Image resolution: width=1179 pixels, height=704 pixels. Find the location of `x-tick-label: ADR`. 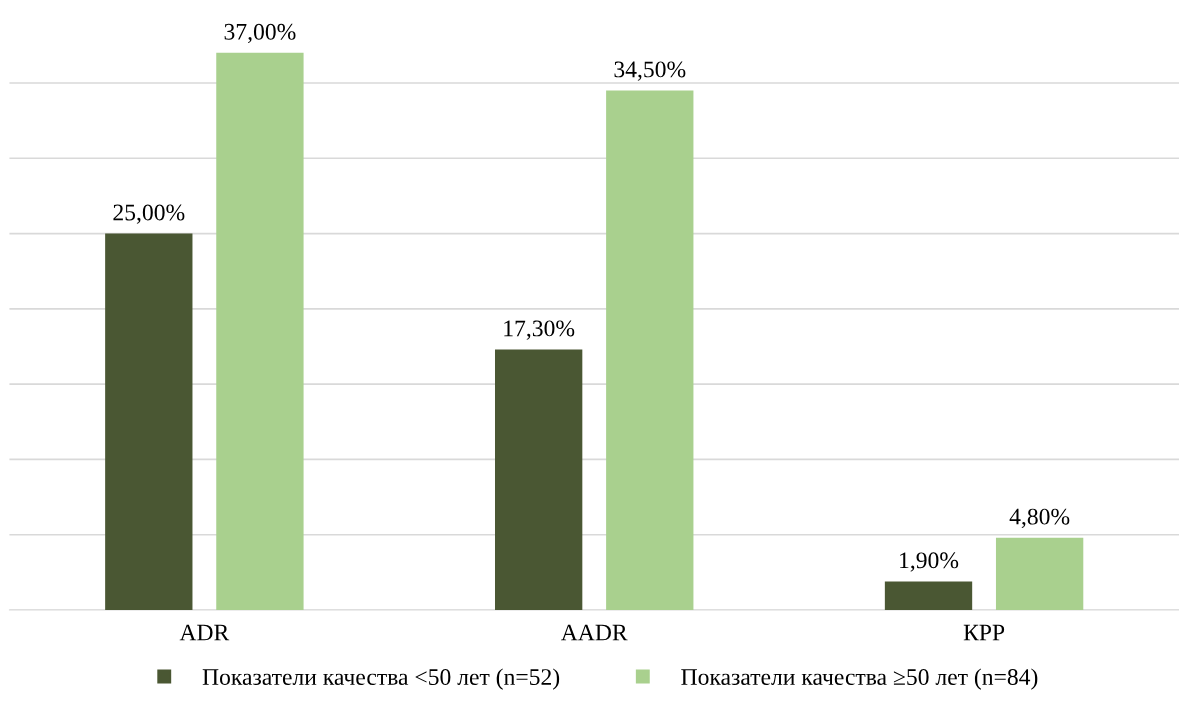

x-tick-label: ADR is located at coordinates (204, 632).